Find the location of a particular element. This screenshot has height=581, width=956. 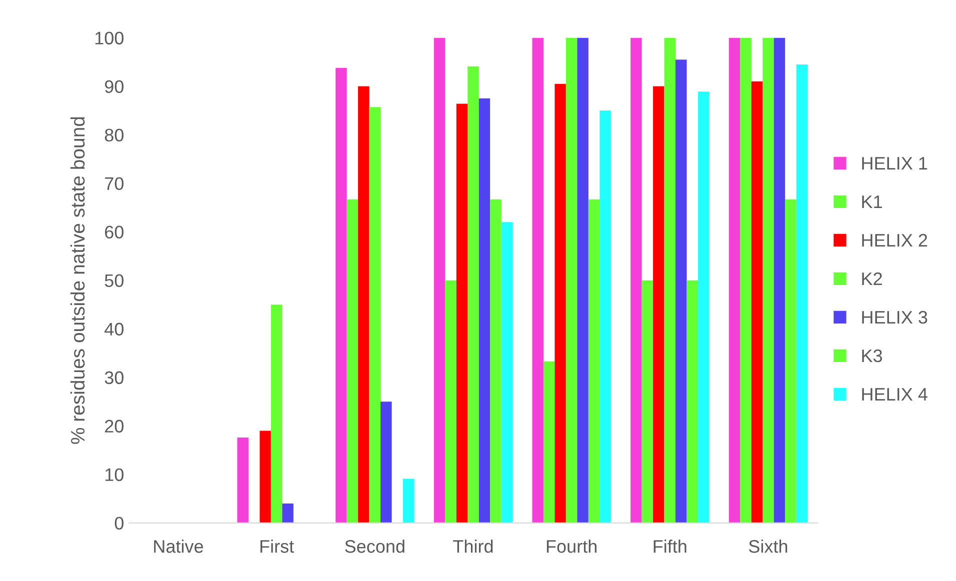

x-tick-label: Sixth is located at coordinates (768, 546).